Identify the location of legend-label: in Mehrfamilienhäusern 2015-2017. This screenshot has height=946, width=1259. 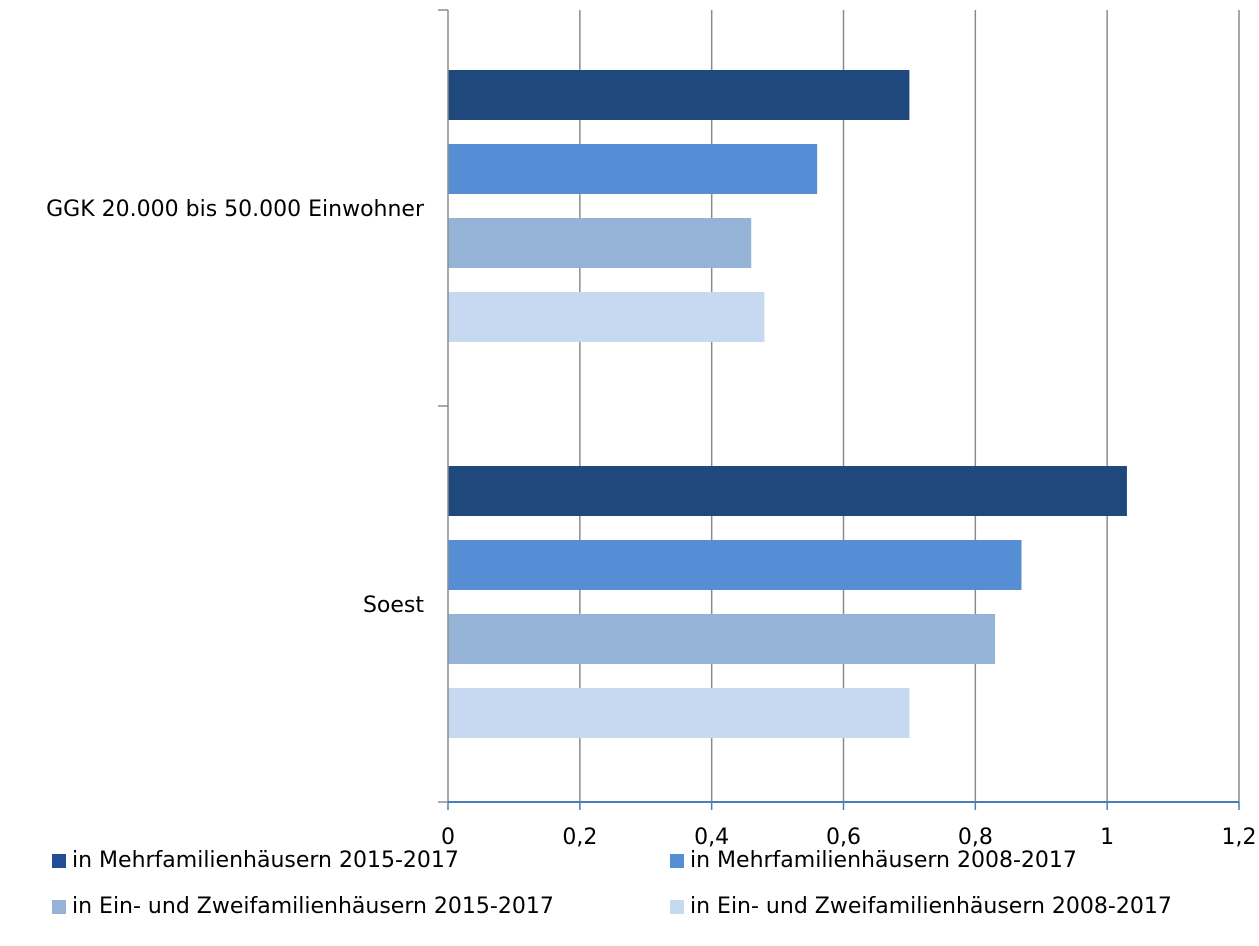
(265, 860).